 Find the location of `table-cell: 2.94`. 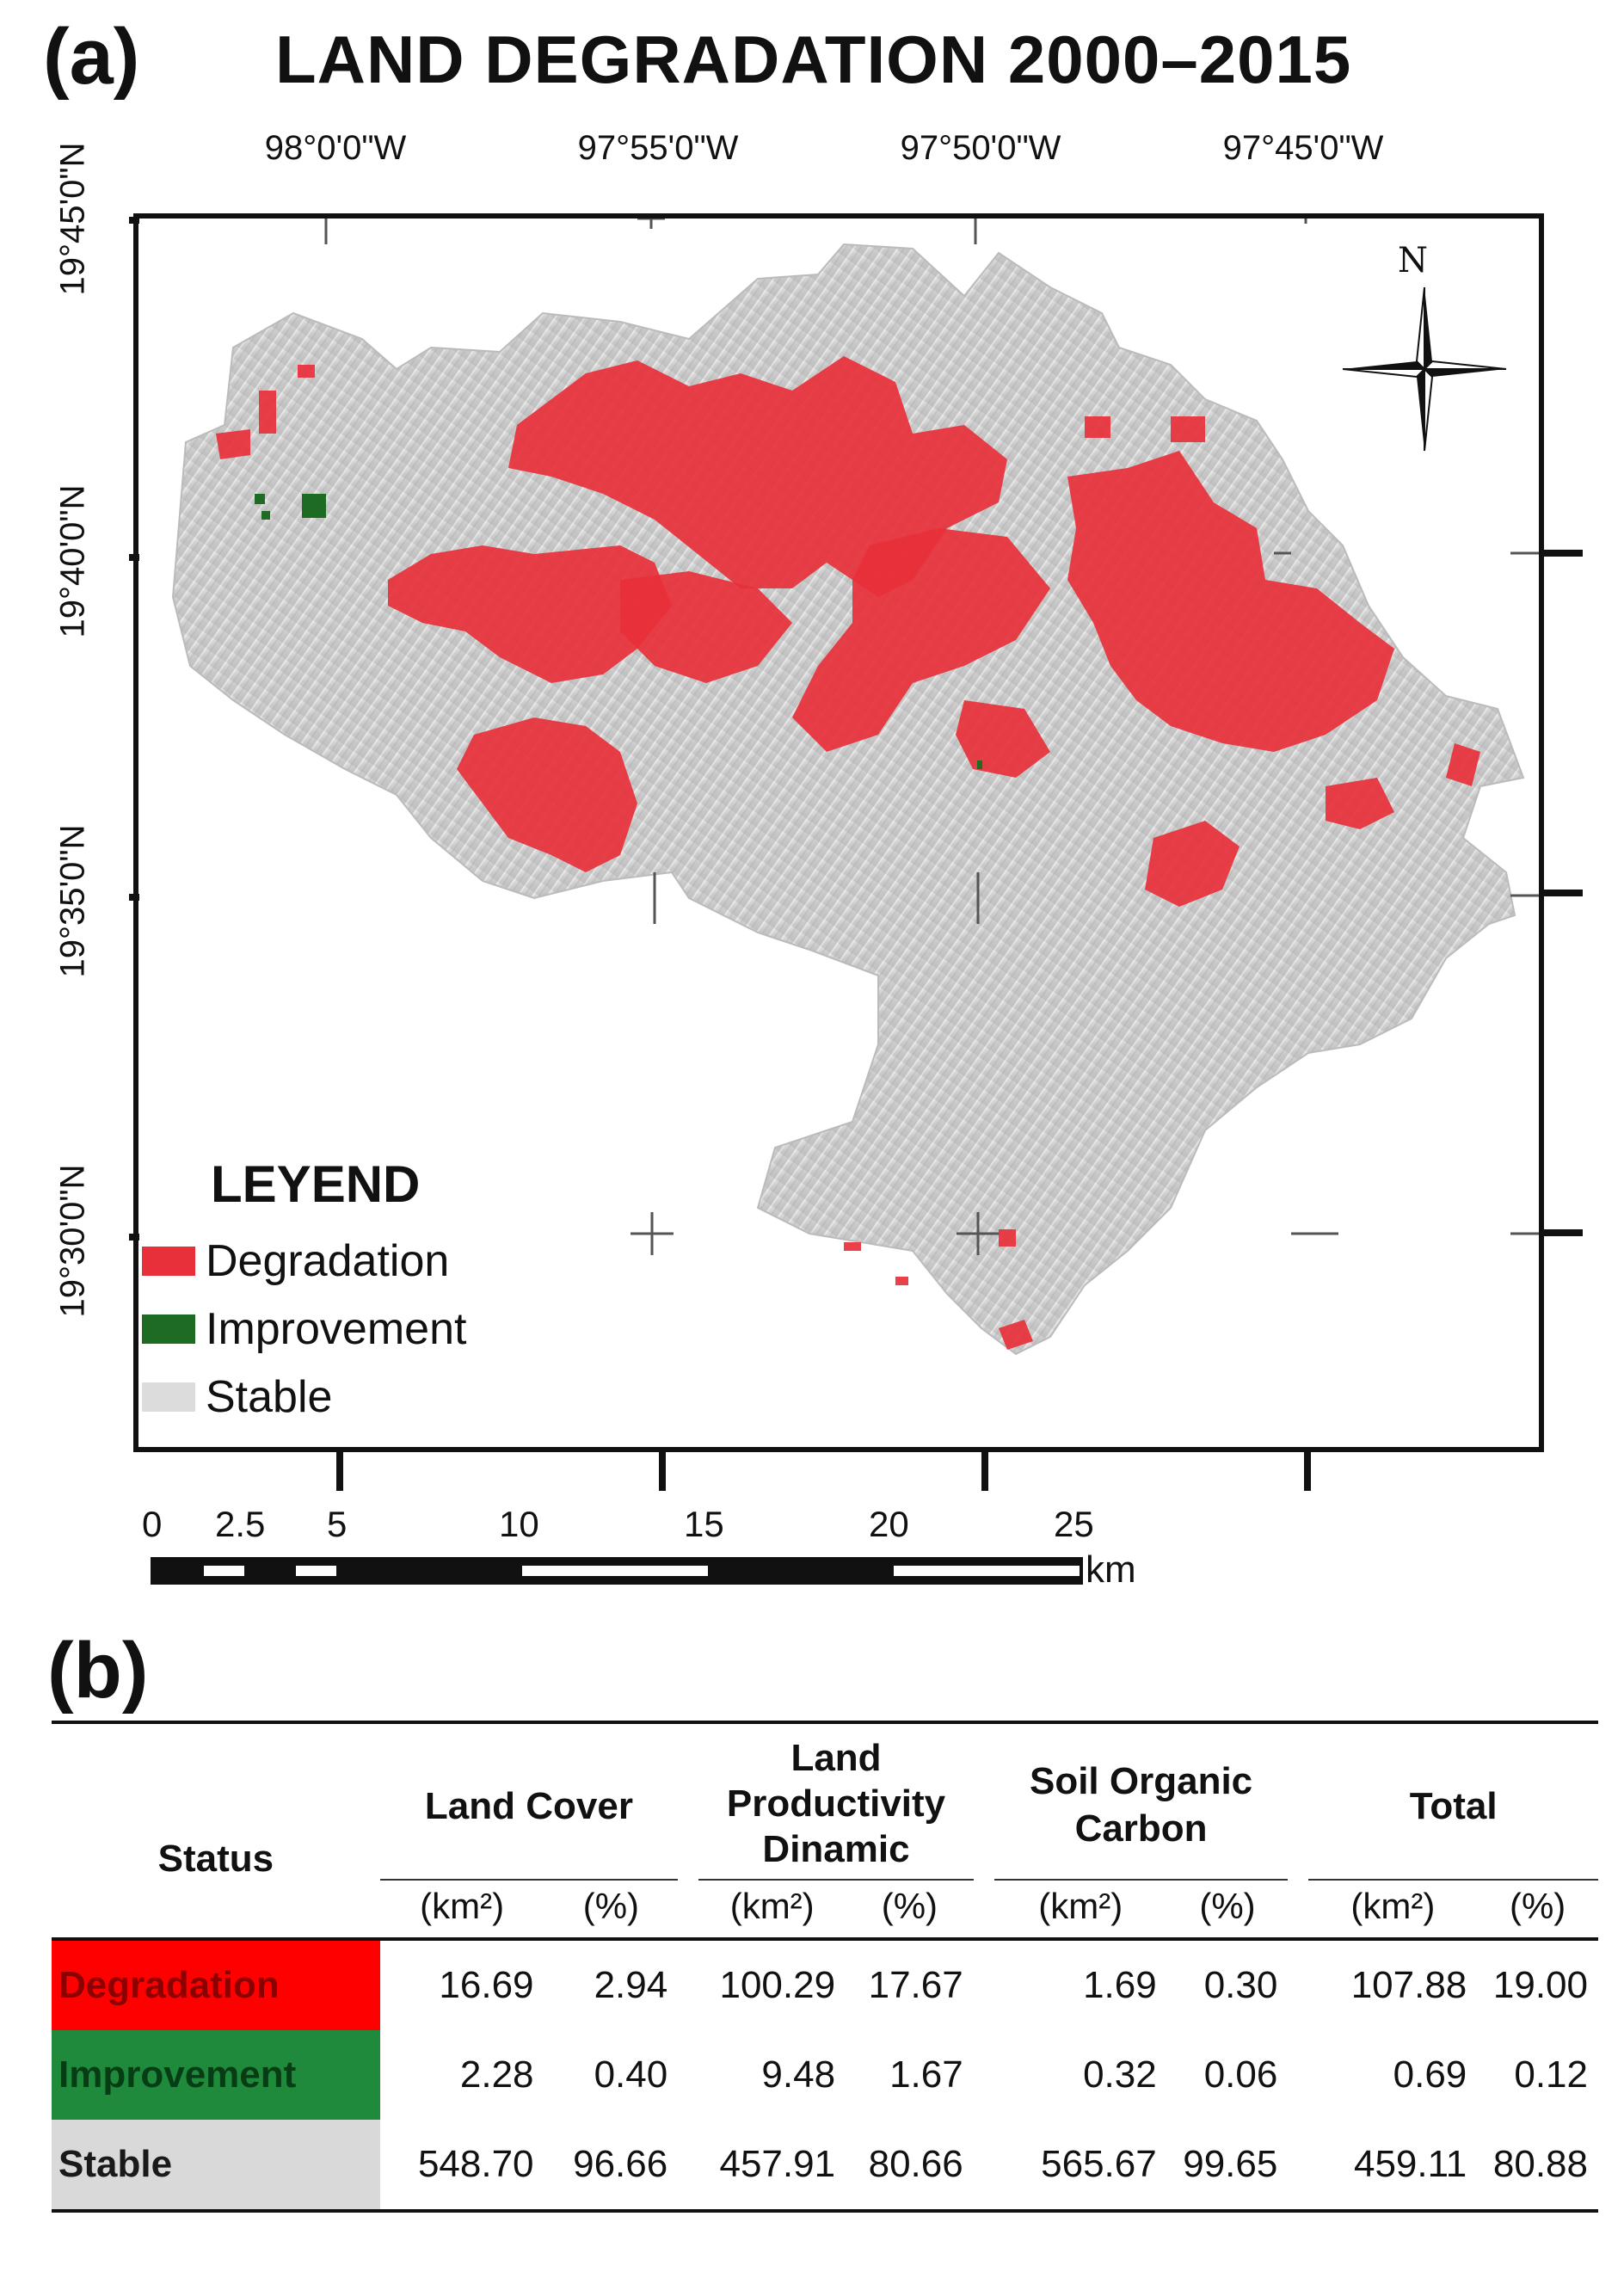

table-cell: 2.94 is located at coordinates (631, 1985).